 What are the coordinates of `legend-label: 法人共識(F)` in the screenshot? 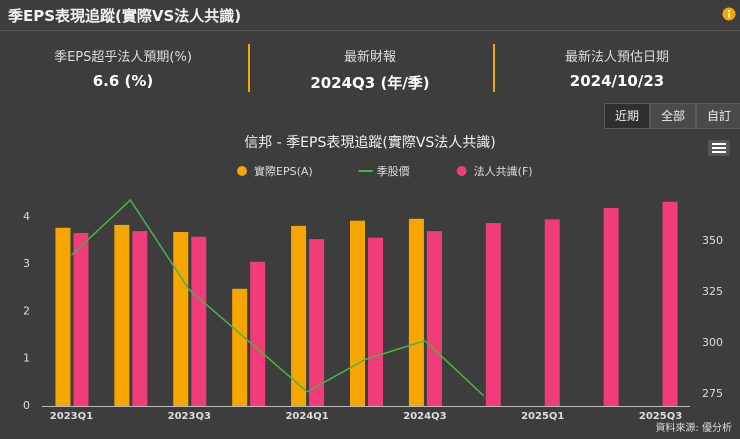 It's located at (503, 171).